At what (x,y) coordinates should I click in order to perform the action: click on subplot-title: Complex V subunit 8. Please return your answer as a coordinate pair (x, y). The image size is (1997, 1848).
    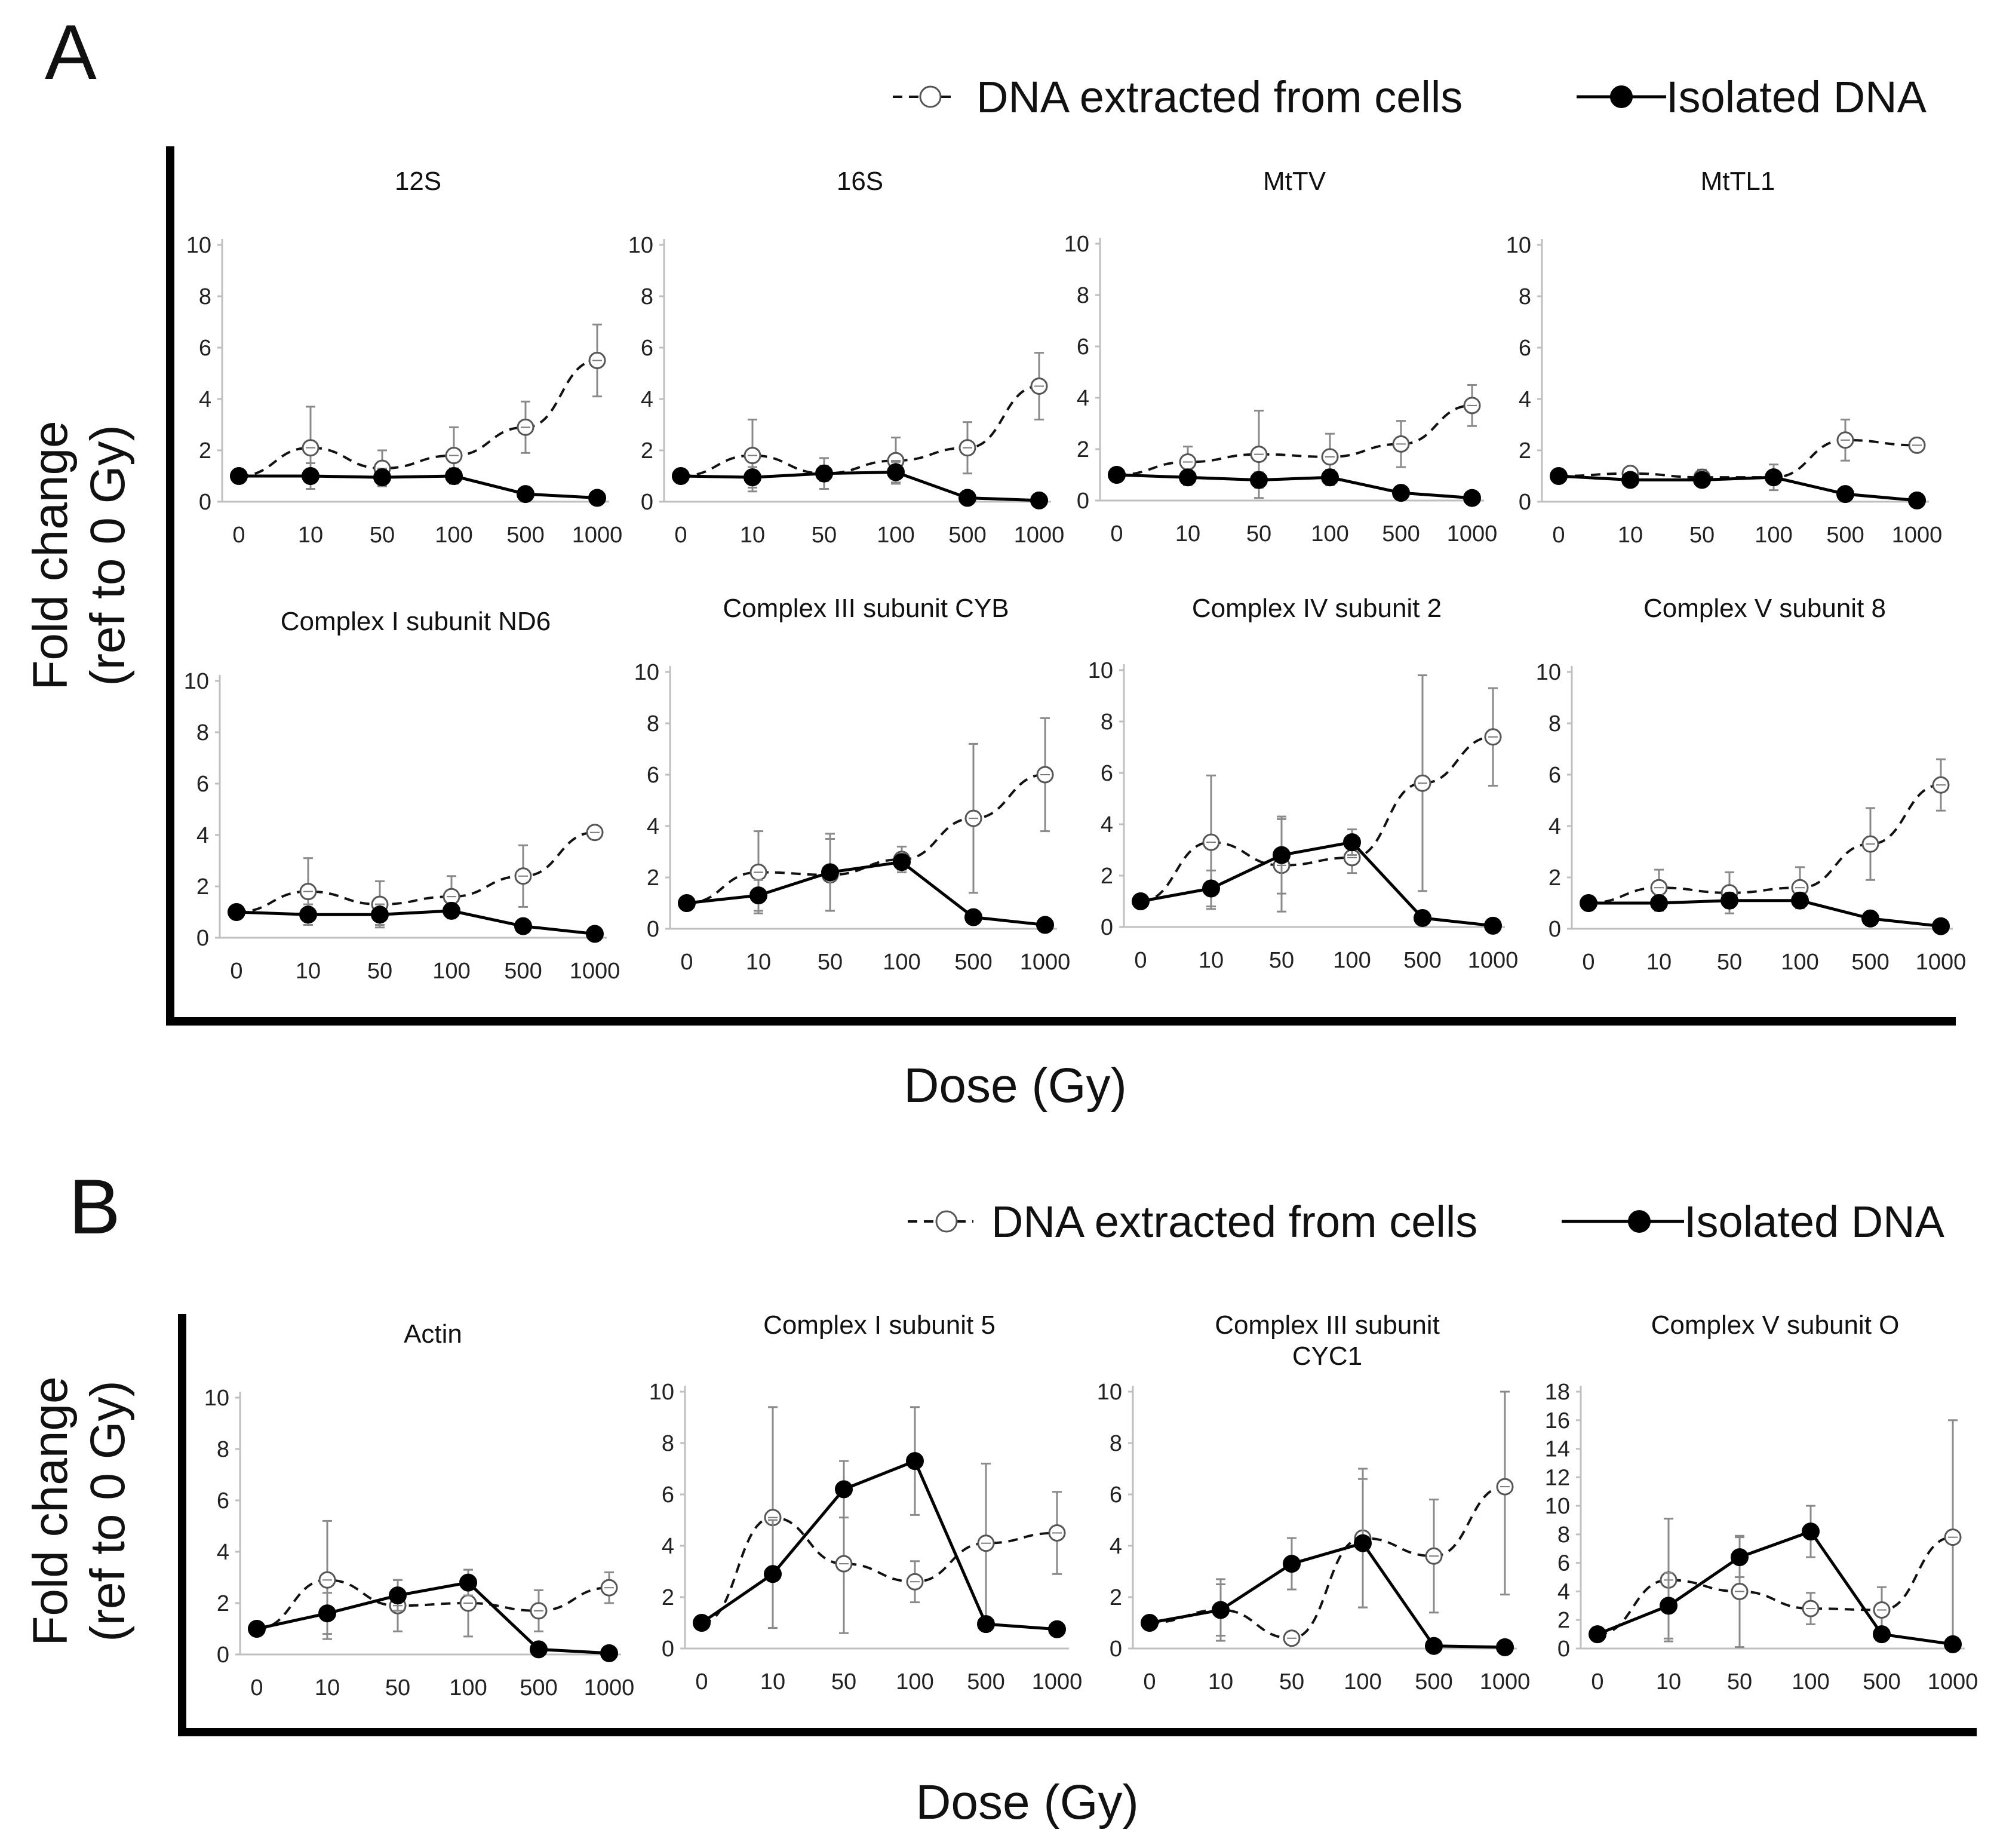
    Looking at the image, I should click on (1764, 608).